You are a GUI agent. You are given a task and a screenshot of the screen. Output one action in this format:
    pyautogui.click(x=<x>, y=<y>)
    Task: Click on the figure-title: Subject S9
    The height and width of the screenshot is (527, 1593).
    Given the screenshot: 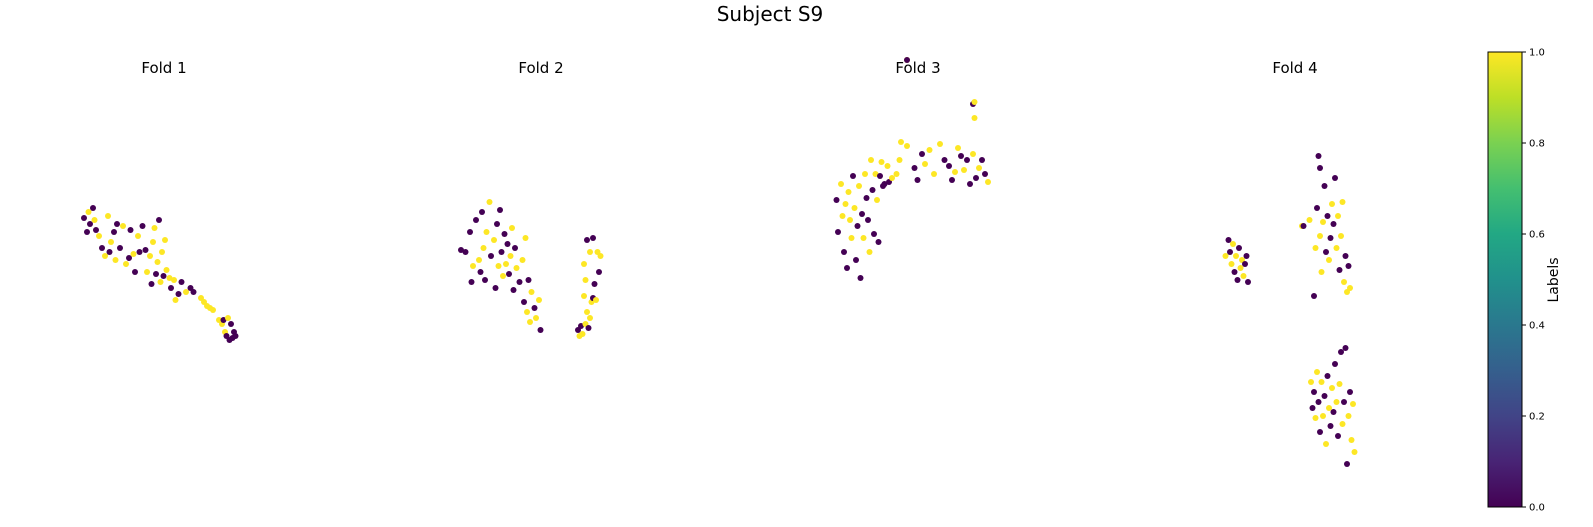 What is the action you would take?
    pyautogui.click(x=770, y=14)
    